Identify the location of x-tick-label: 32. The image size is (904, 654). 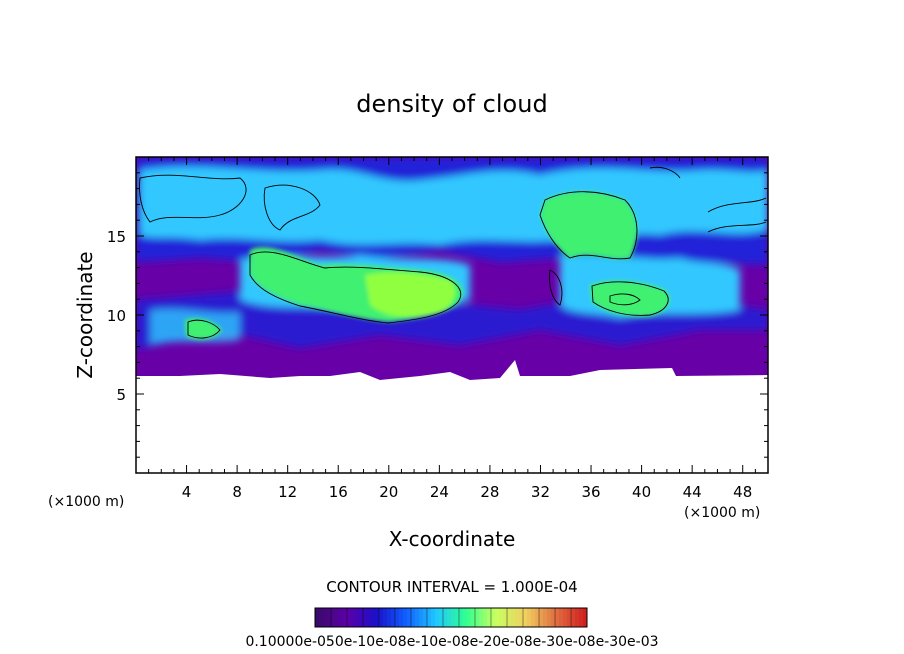
(540, 492).